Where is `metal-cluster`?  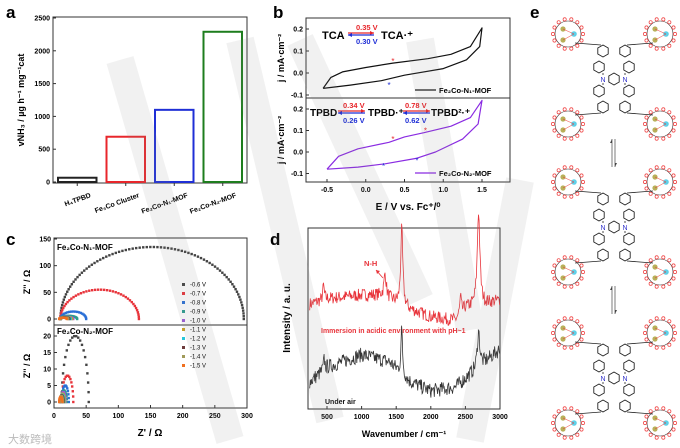
metal-cluster is located at coordinates (568, 423).